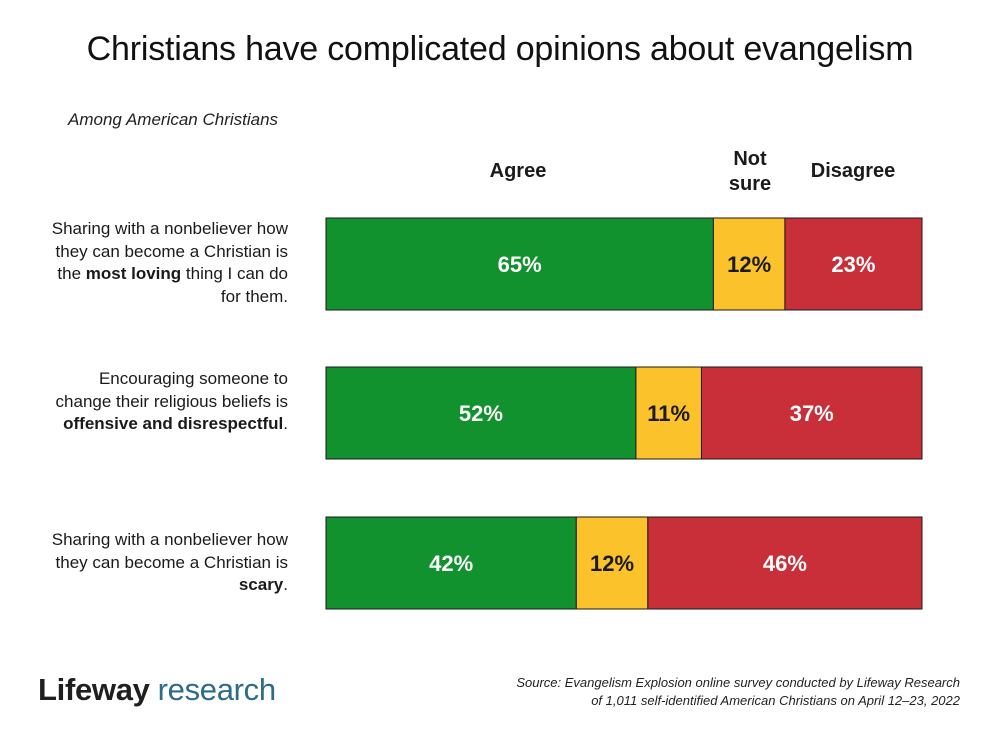 The height and width of the screenshot is (748, 1000). I want to click on row-label-1-post: thing I can do for them., so click(234, 285).